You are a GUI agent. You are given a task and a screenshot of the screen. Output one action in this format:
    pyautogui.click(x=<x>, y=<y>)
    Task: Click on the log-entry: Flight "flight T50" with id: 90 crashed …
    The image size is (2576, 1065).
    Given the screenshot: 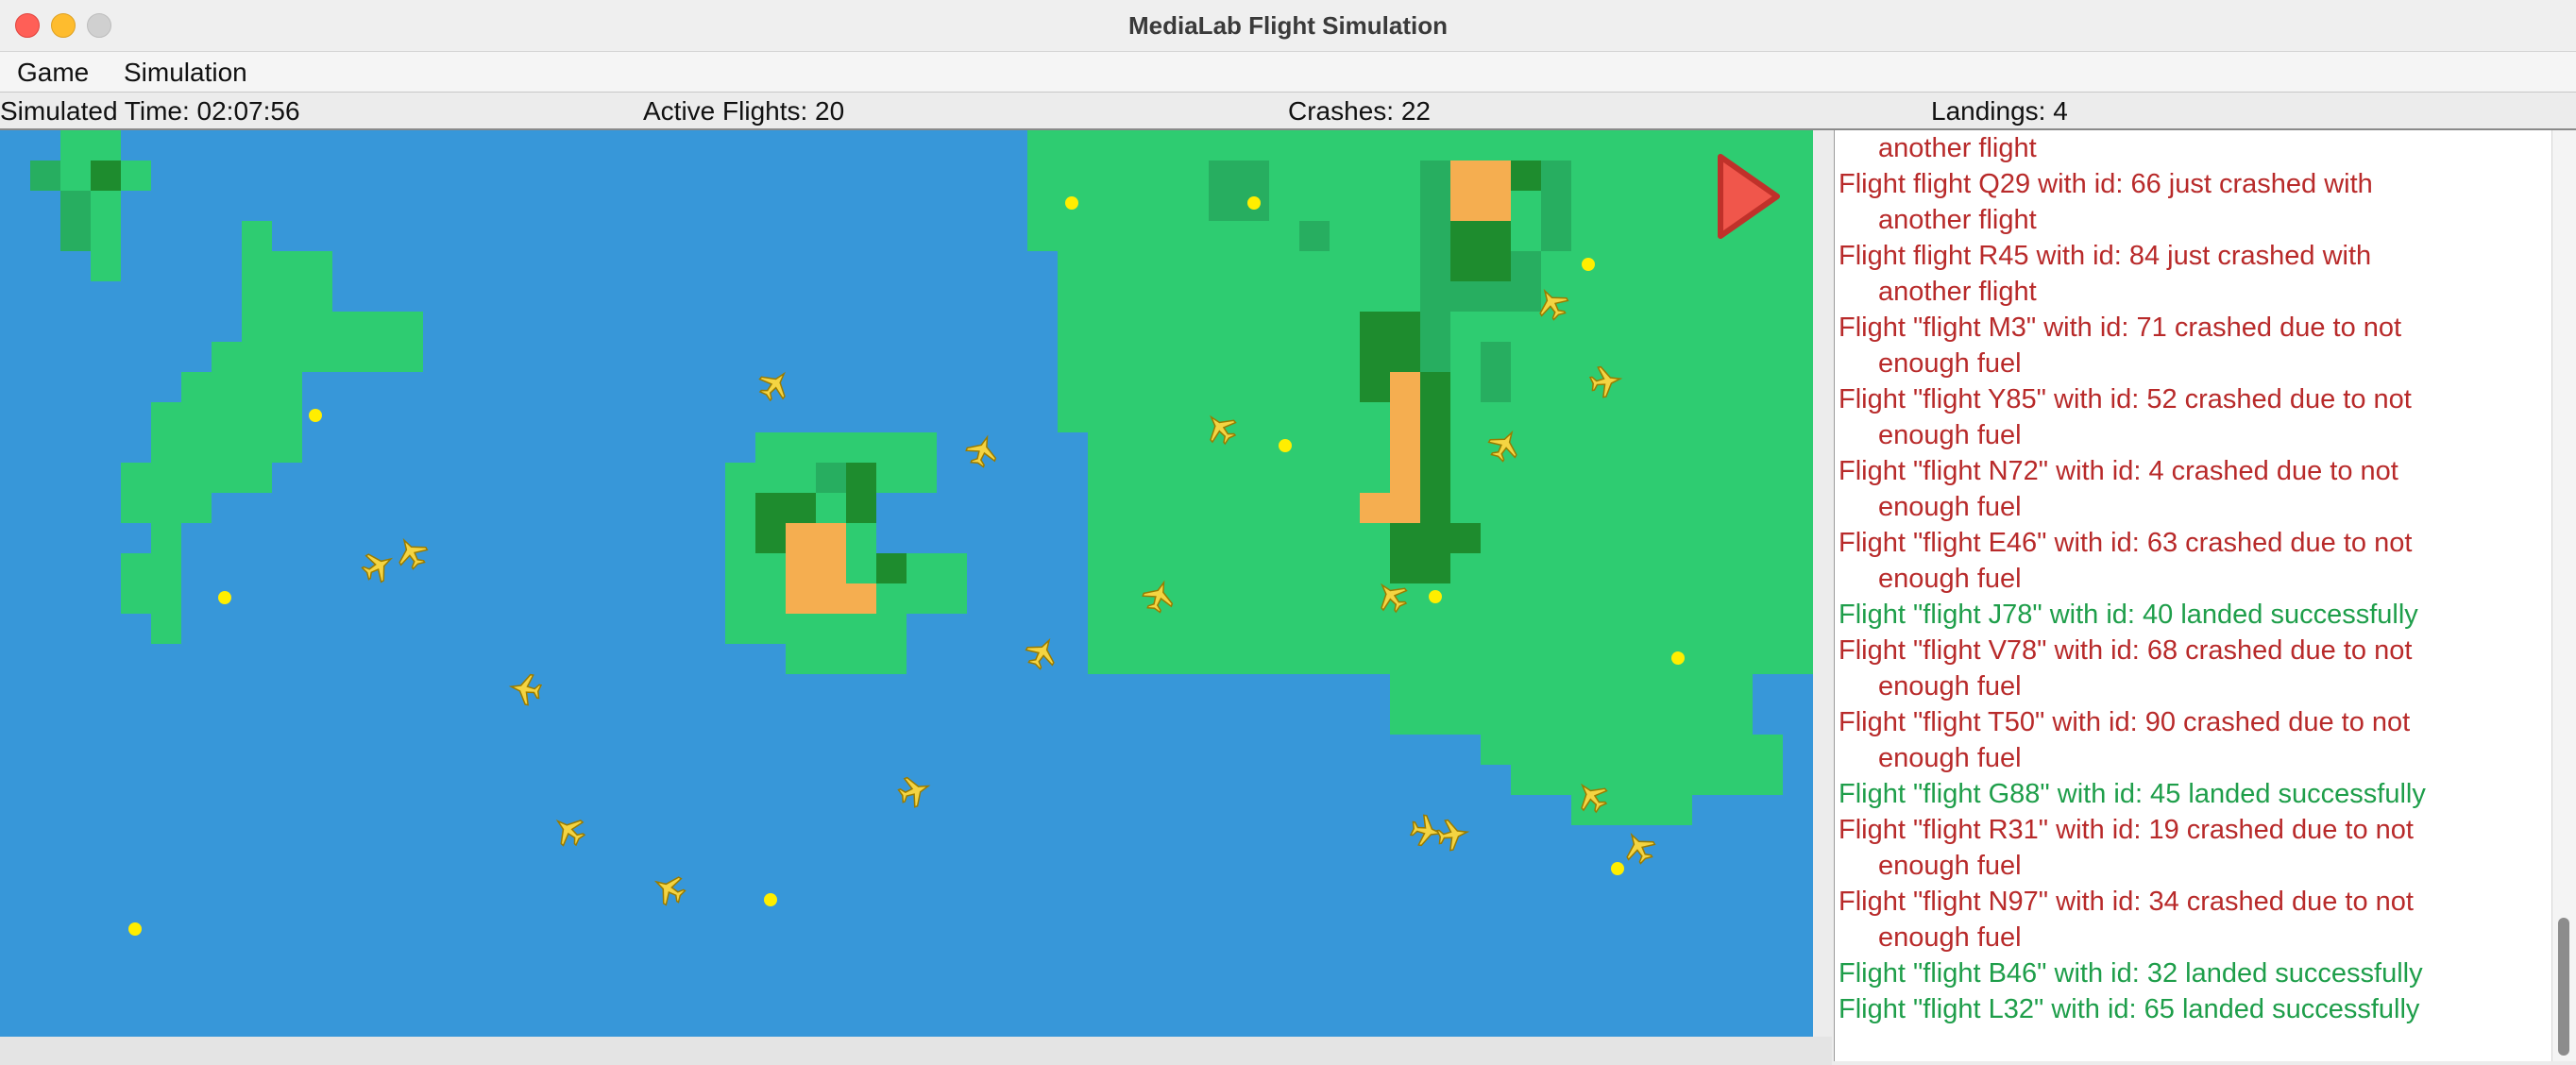 What is the action you would take?
    pyautogui.click(x=2193, y=740)
    